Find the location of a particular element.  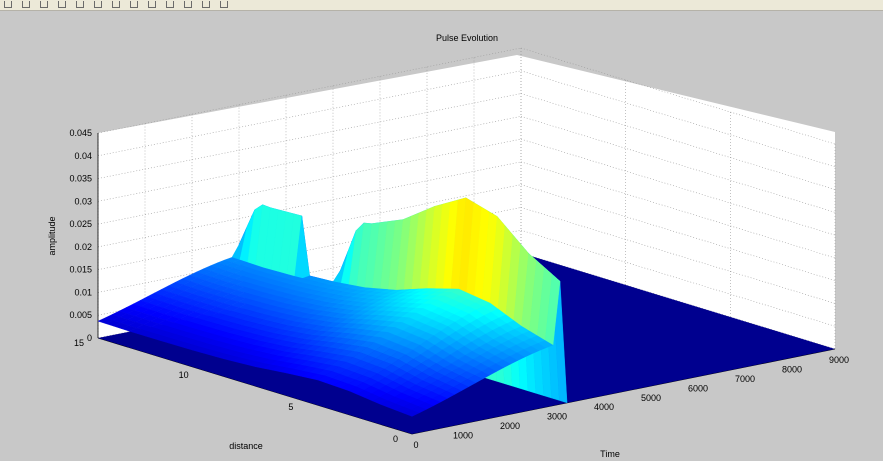

colorbar-icon is located at coordinates (188, 4).